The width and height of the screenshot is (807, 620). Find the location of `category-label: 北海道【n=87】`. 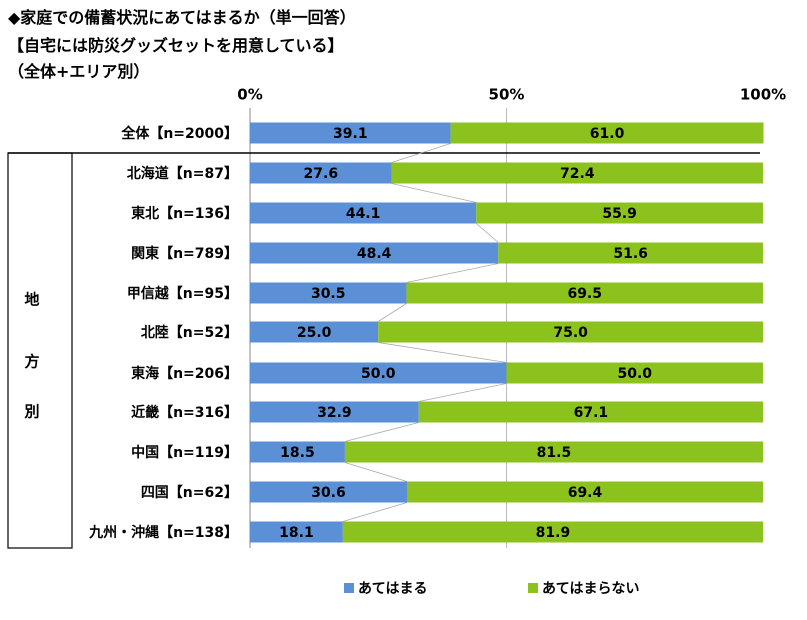

category-label: 北海道【n=87】 is located at coordinates (182, 173).